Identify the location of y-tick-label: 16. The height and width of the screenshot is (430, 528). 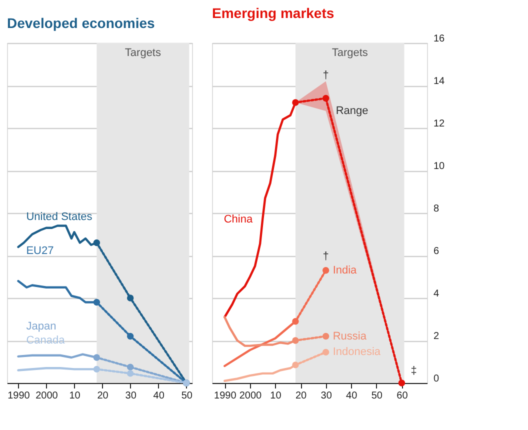
(440, 39).